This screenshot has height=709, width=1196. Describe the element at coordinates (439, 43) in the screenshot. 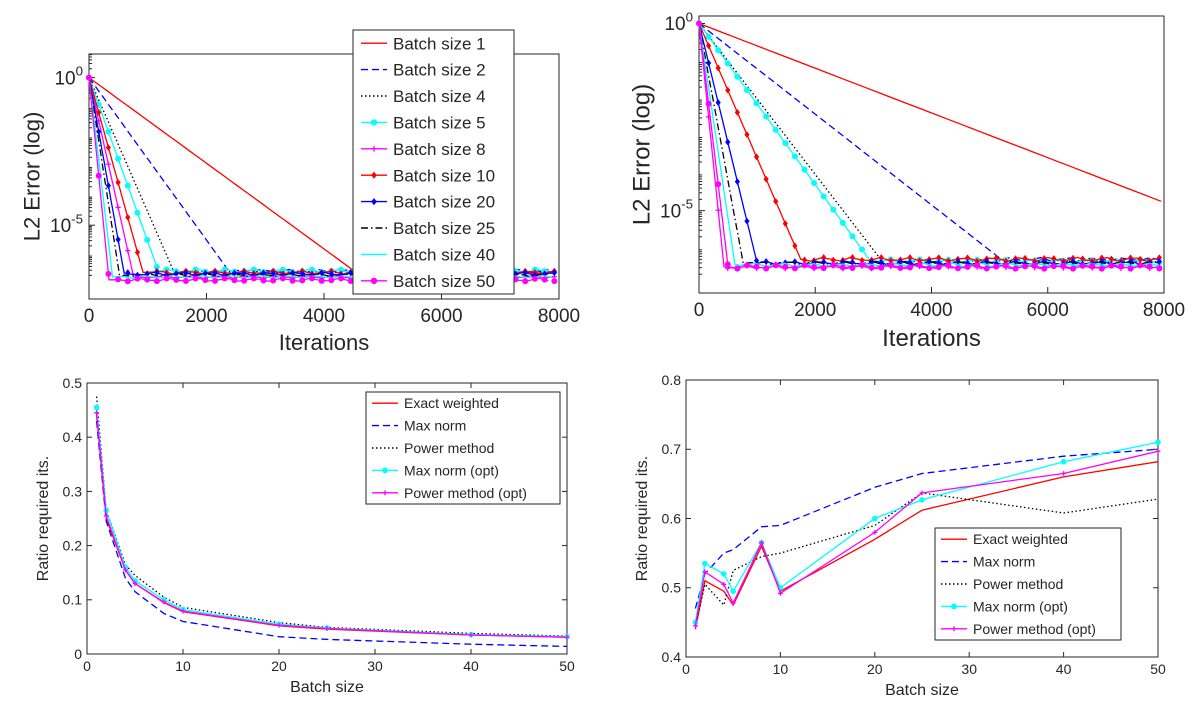

I see `legend-label: Batch size 1` at that location.